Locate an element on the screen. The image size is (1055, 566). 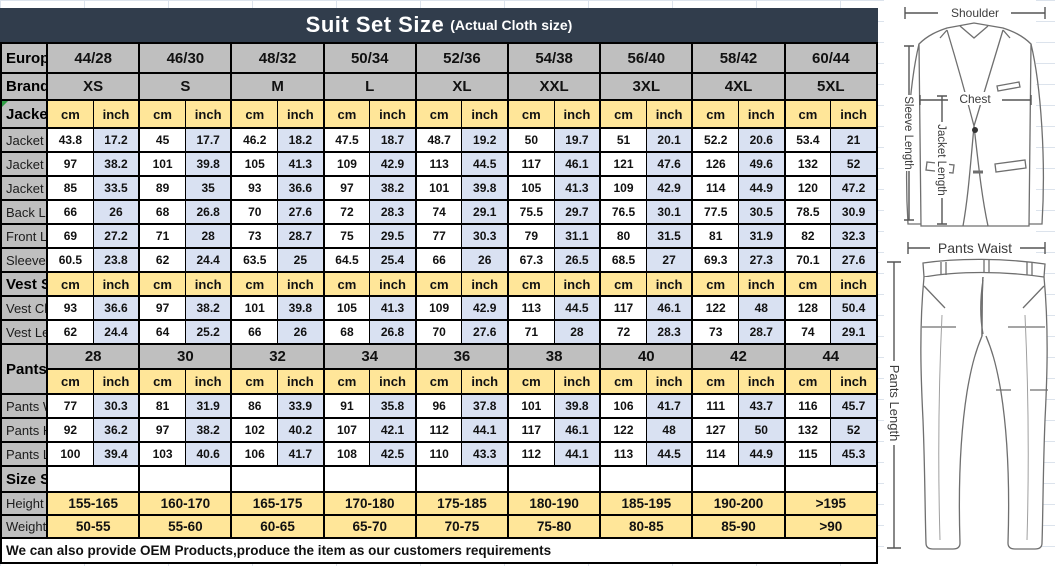
inch-value-cell: 23.8 is located at coordinates (116, 260).